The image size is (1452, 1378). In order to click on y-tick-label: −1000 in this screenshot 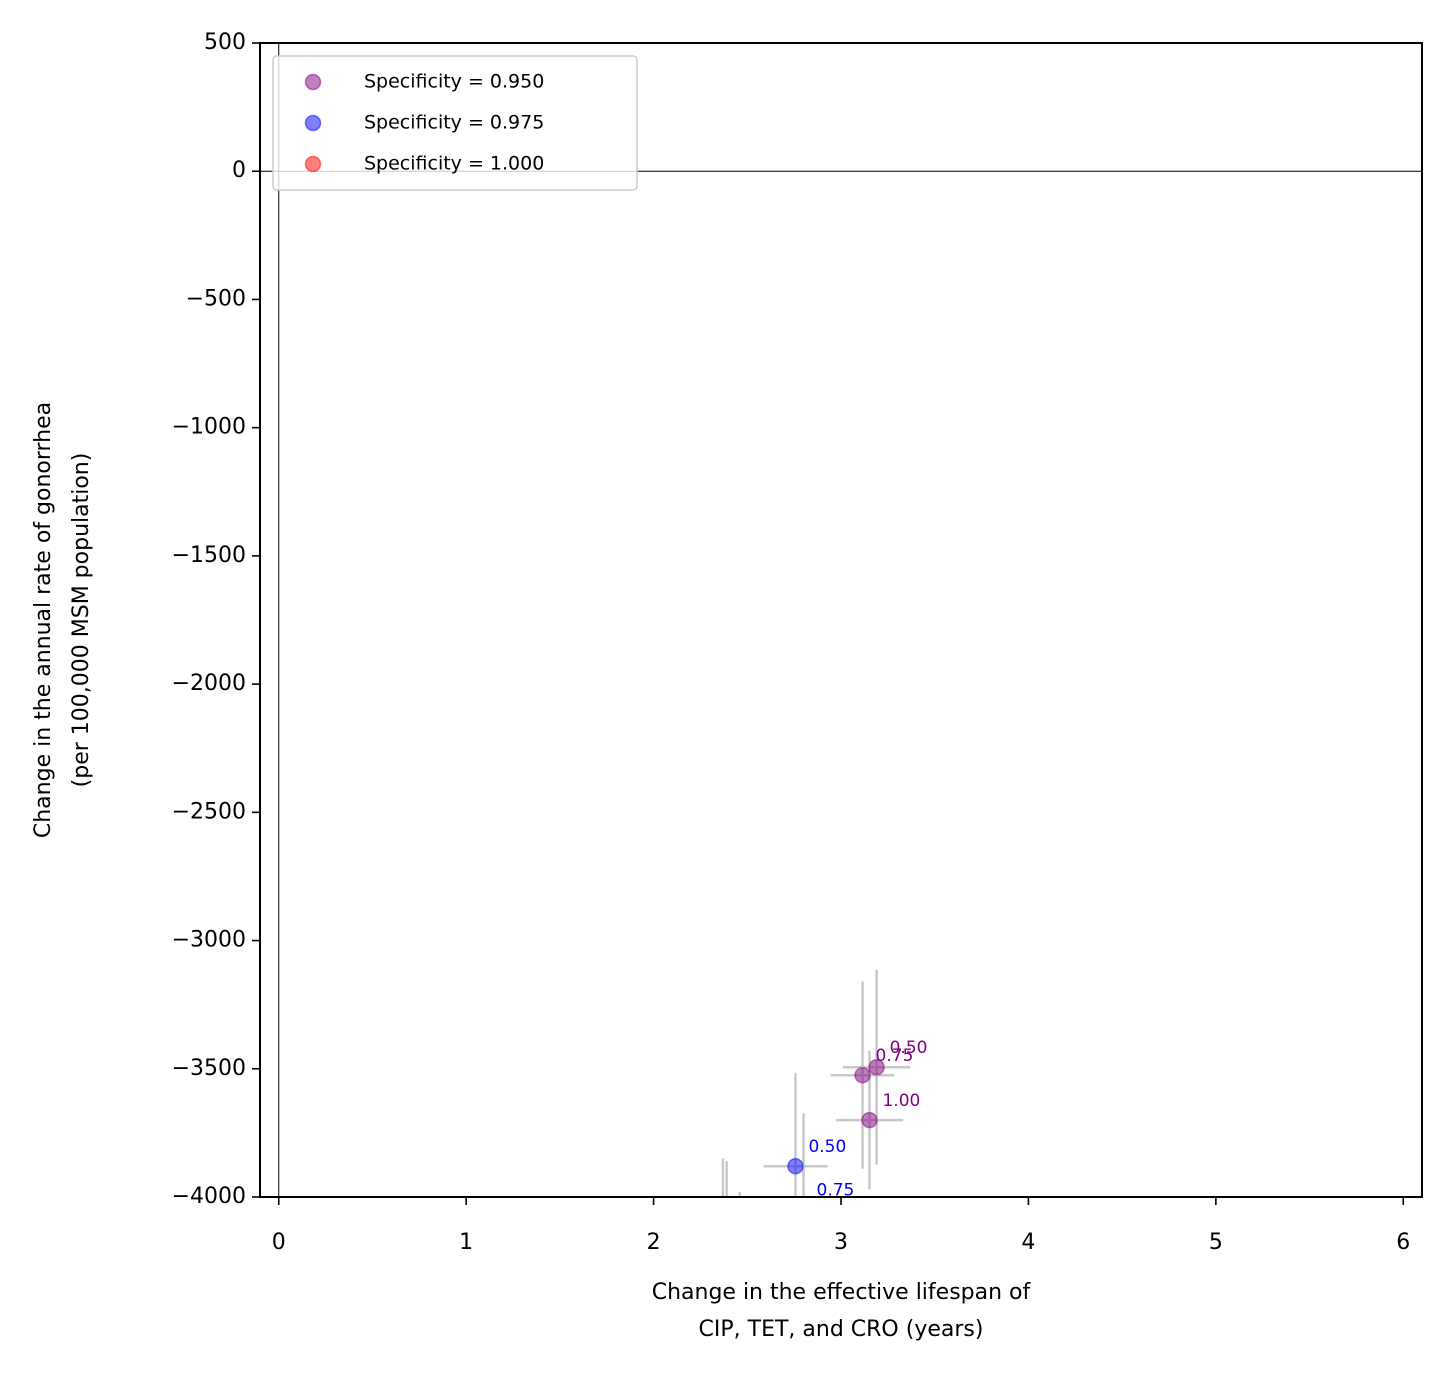, I will do `click(209, 427)`.